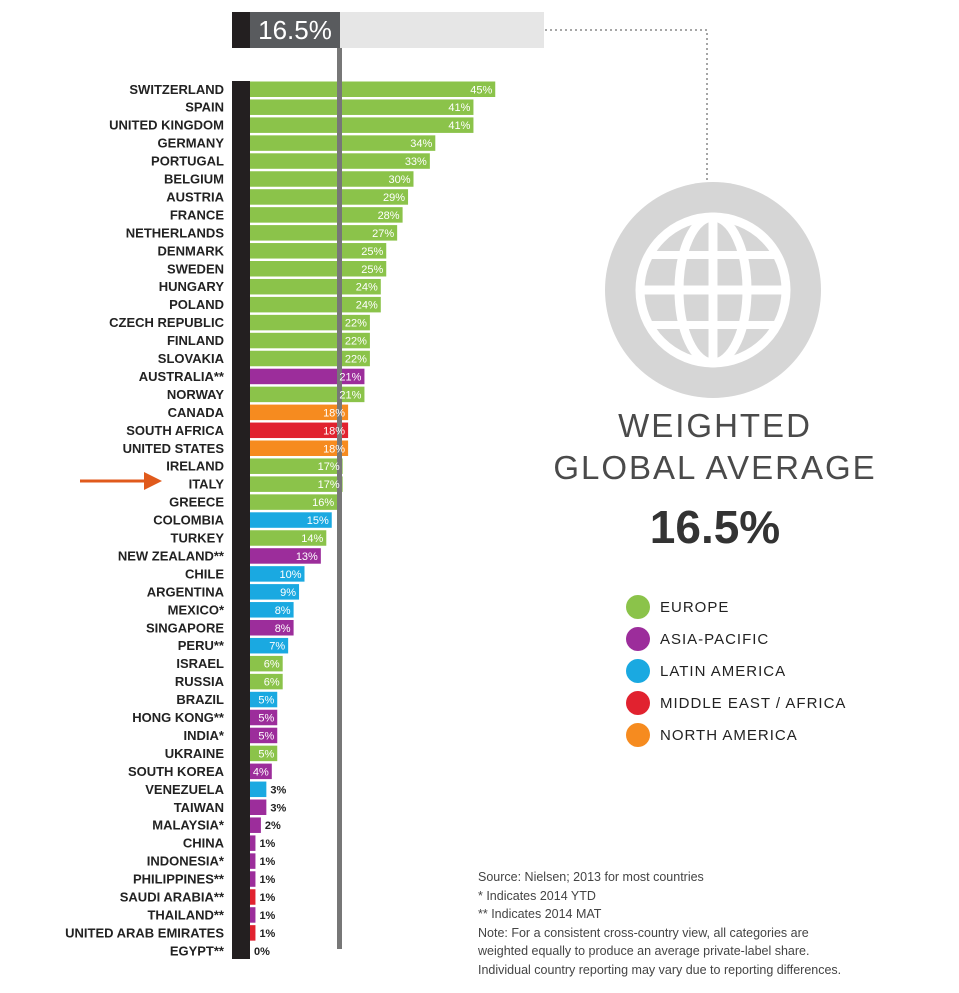  Describe the element at coordinates (188, 825) in the screenshot. I see `category-label: MALAYSIA*` at that location.